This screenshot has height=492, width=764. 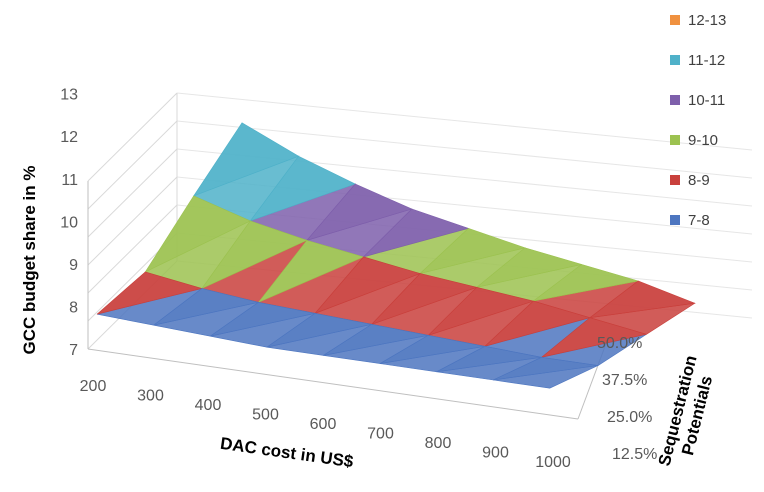 I want to click on x-tick-label: 800, so click(x=438, y=443).